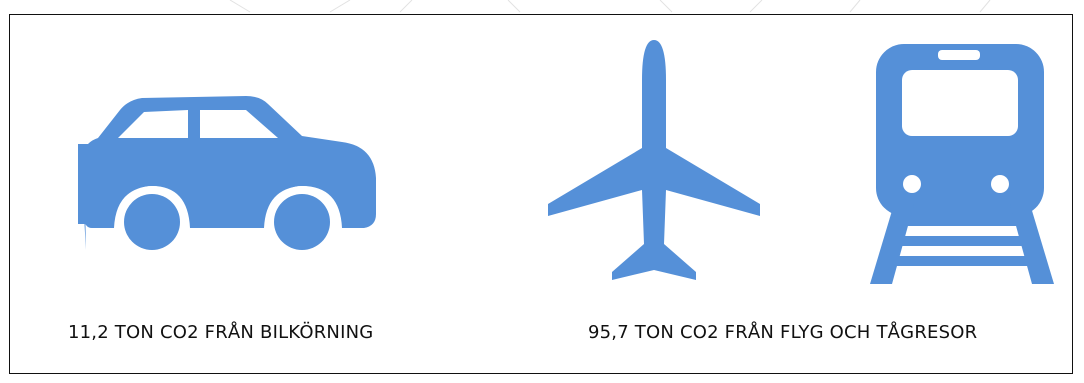  I want to click on car-icon, so click(227, 173).